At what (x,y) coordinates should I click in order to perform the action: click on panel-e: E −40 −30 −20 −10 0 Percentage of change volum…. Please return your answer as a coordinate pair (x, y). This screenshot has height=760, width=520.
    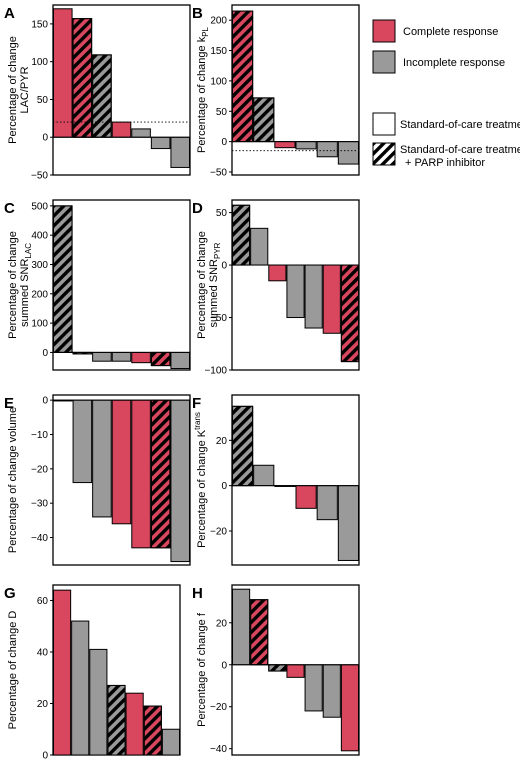
    Looking at the image, I should click on (97, 480).